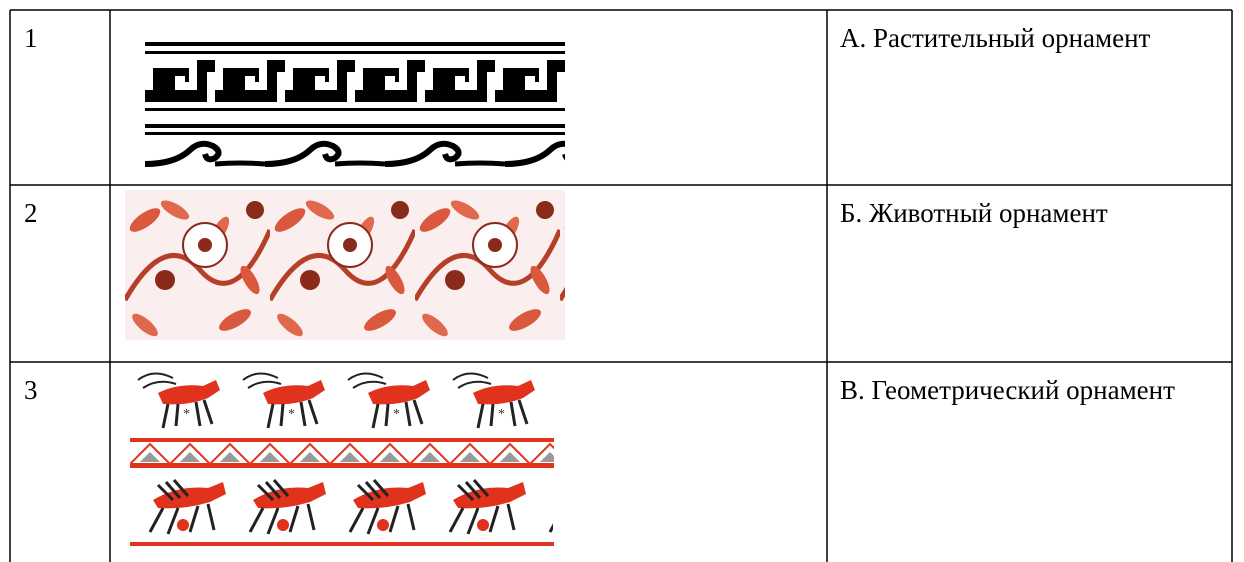 This screenshot has width=1244, height=562. I want to click on ornament-geometric, so click(355, 105).